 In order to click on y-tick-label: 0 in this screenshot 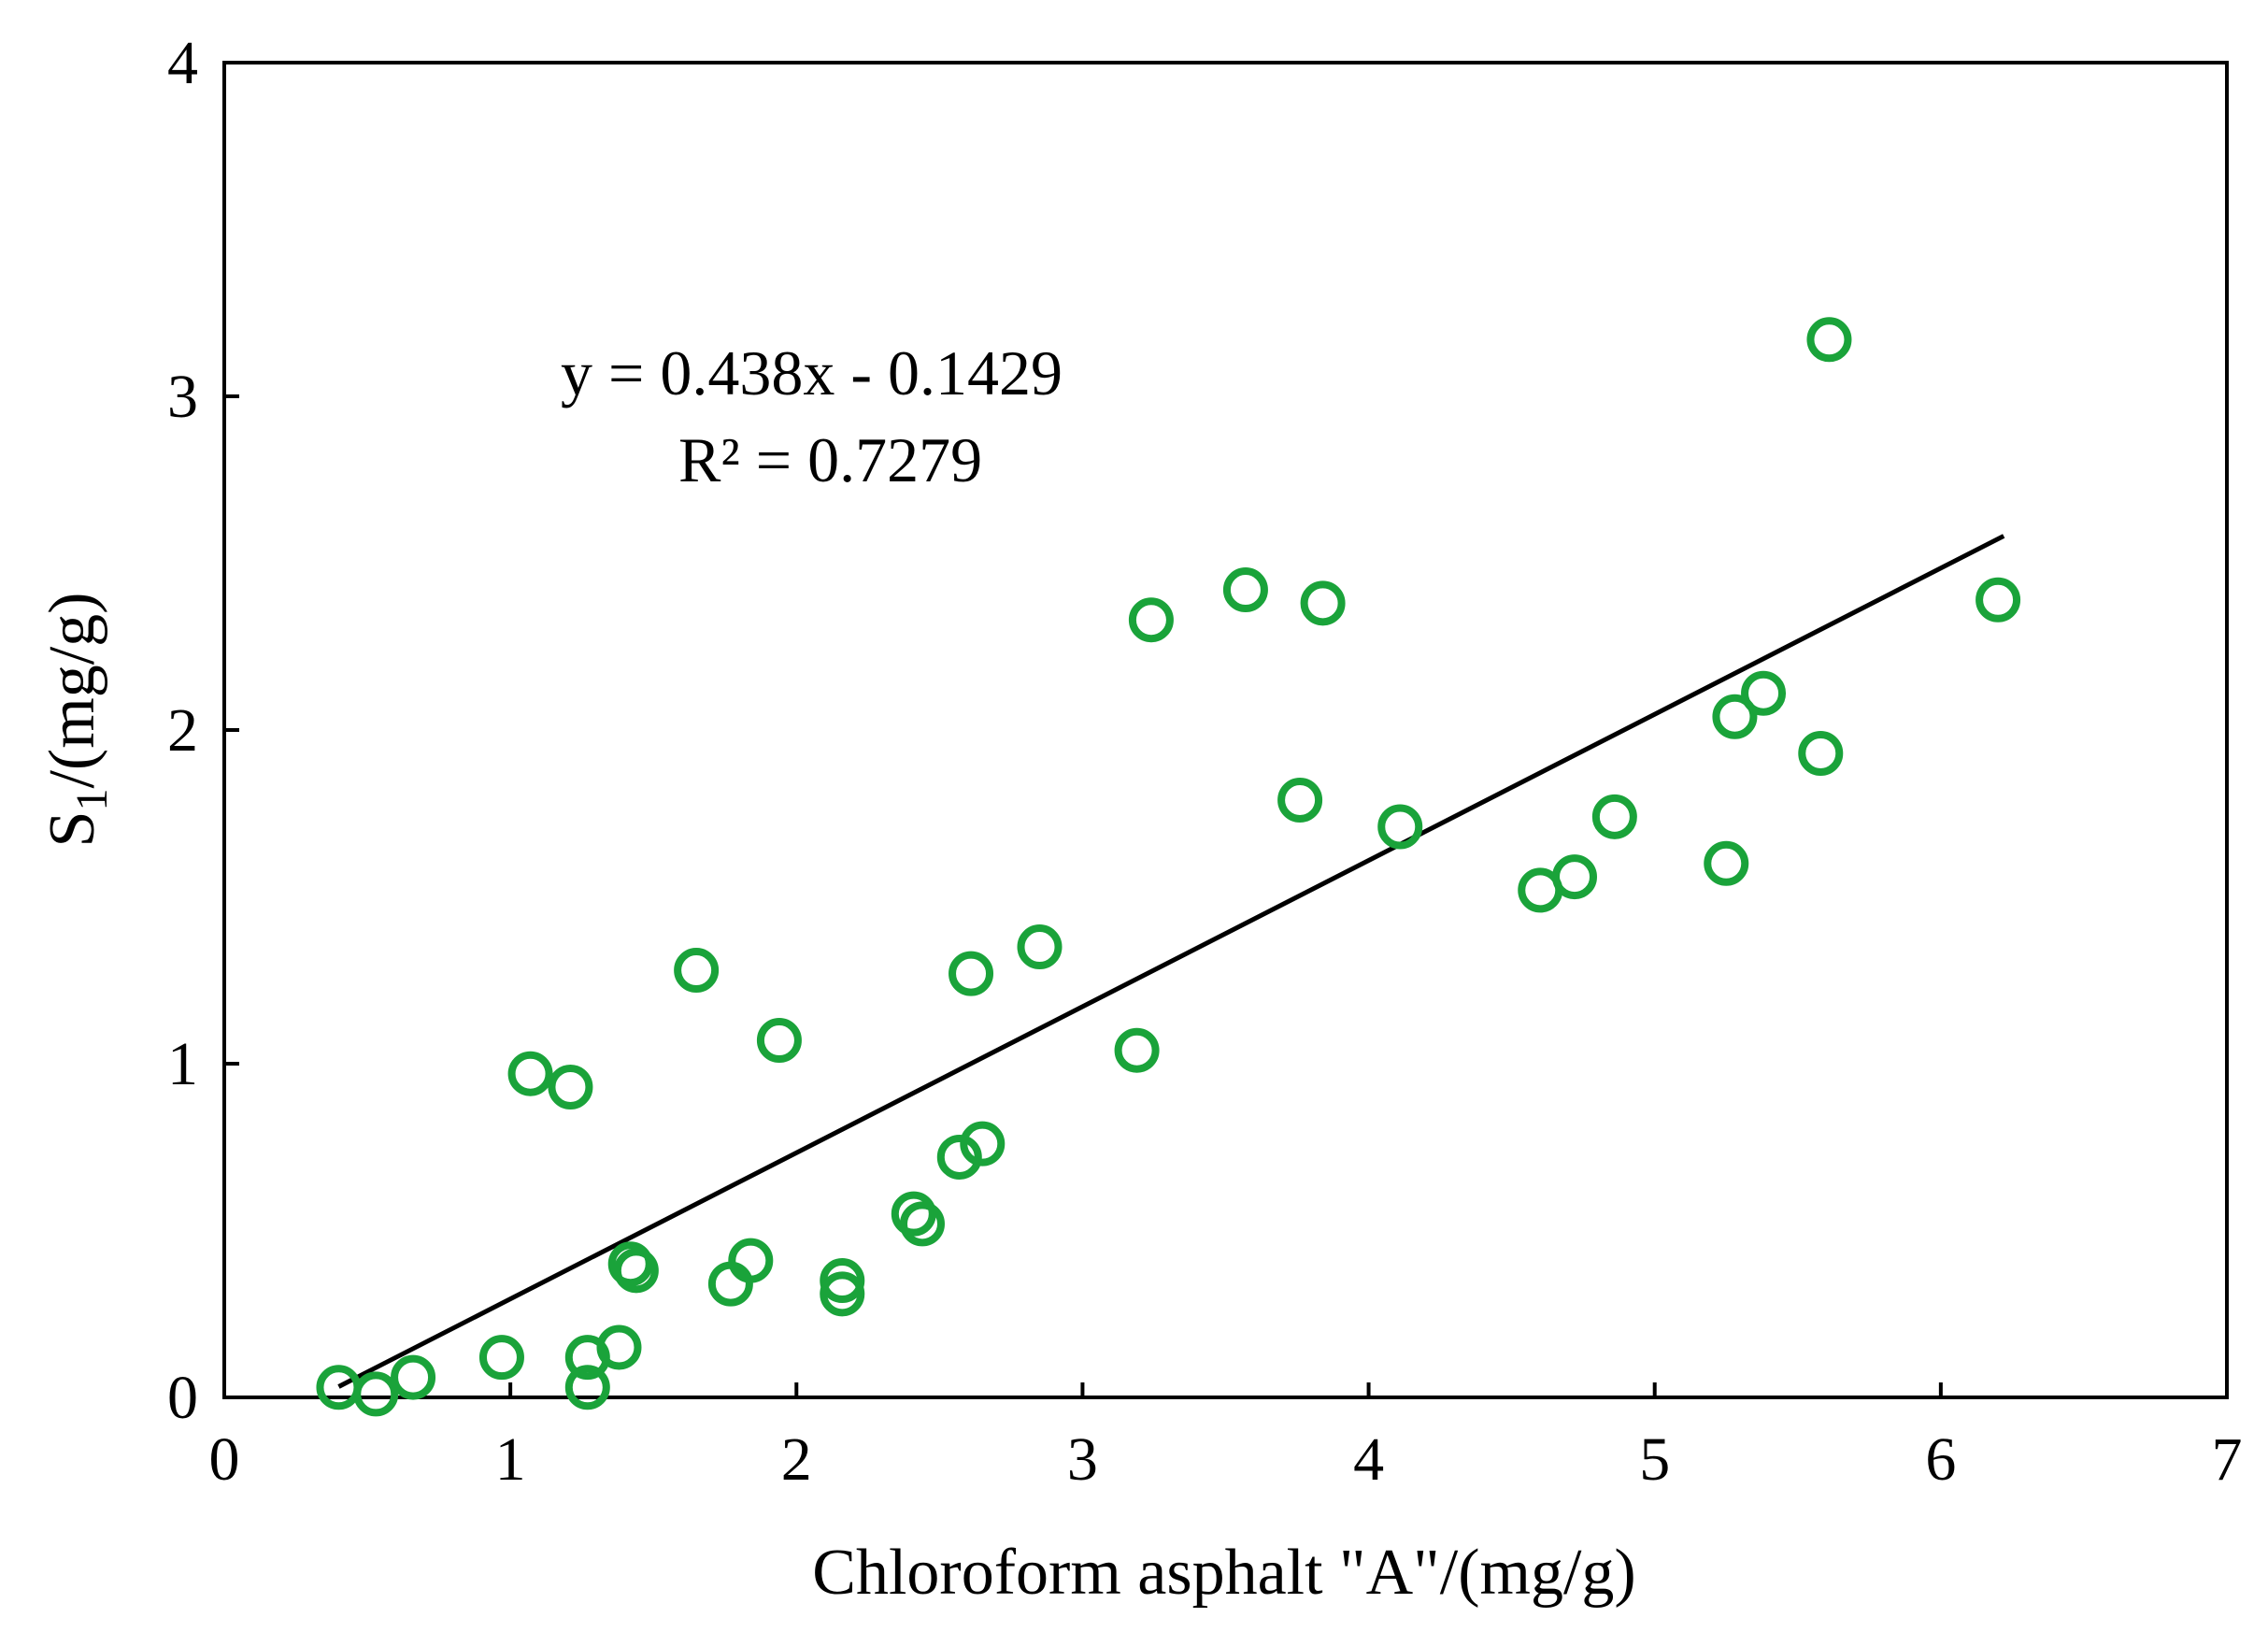, I will do `click(182, 1398)`.